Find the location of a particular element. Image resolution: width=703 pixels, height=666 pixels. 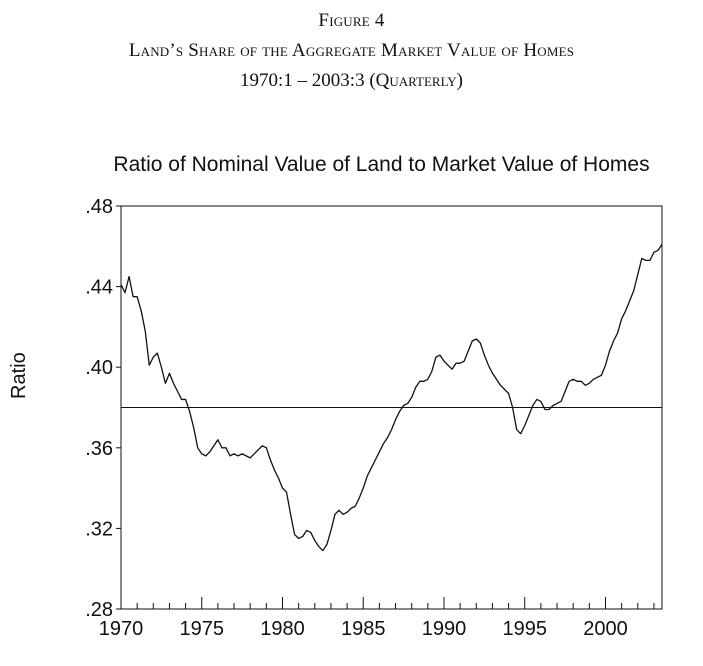

y-tick-label: .48 is located at coordinates (99, 207).